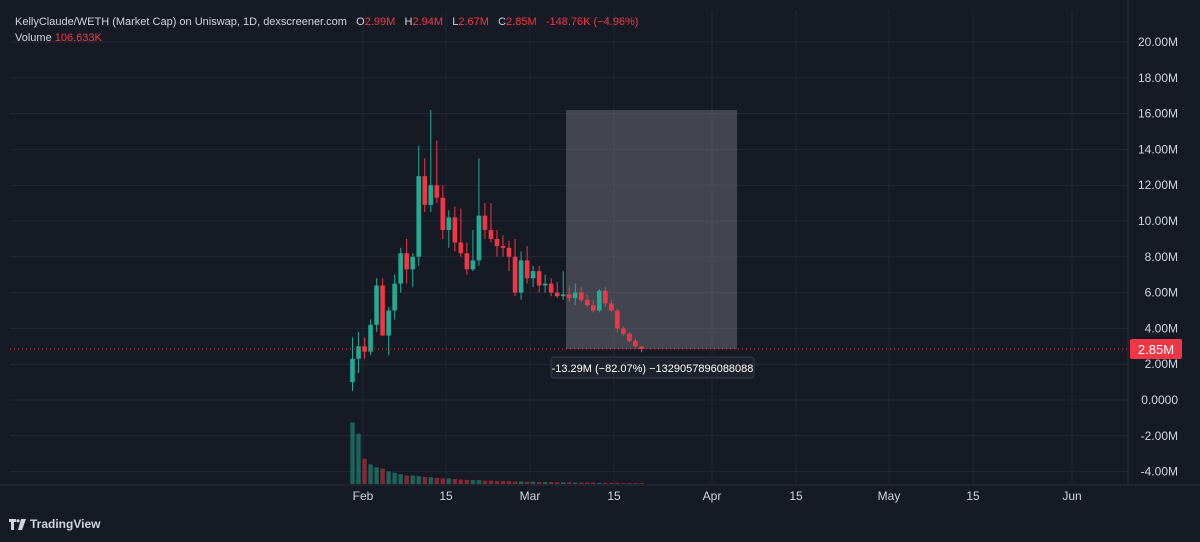 This screenshot has width=1200, height=542. Describe the element at coordinates (428, 22) in the screenshot. I see `high-value: 2.94M` at that location.